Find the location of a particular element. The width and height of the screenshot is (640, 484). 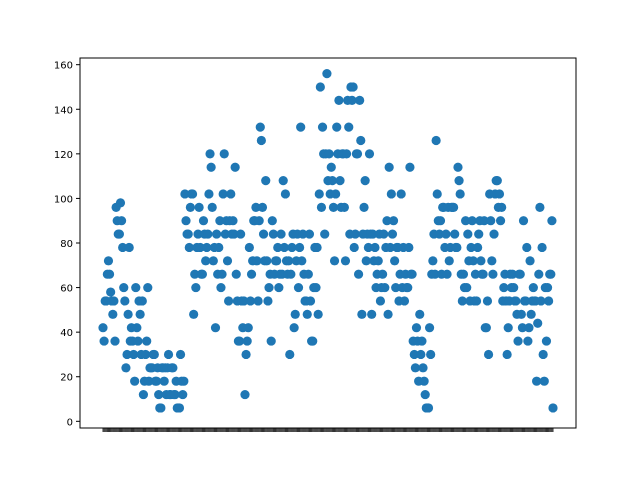

y-tick-label: 0 is located at coordinates (70, 422).